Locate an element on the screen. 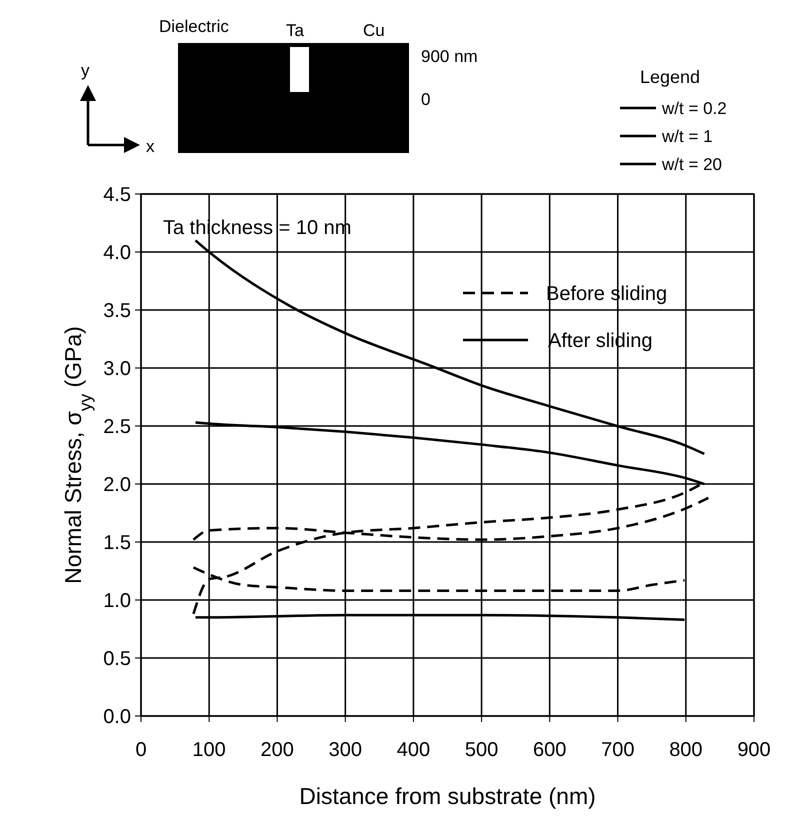 Image resolution: width=796 pixels, height=837 pixels. x-tick-label: 900 is located at coordinates (754, 750).